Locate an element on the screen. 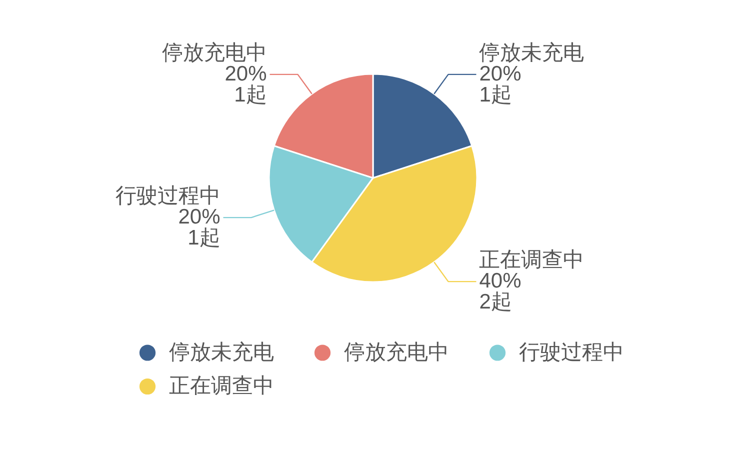 The width and height of the screenshot is (751, 451). slice-label: 停放充电中 is located at coordinates (214, 52).